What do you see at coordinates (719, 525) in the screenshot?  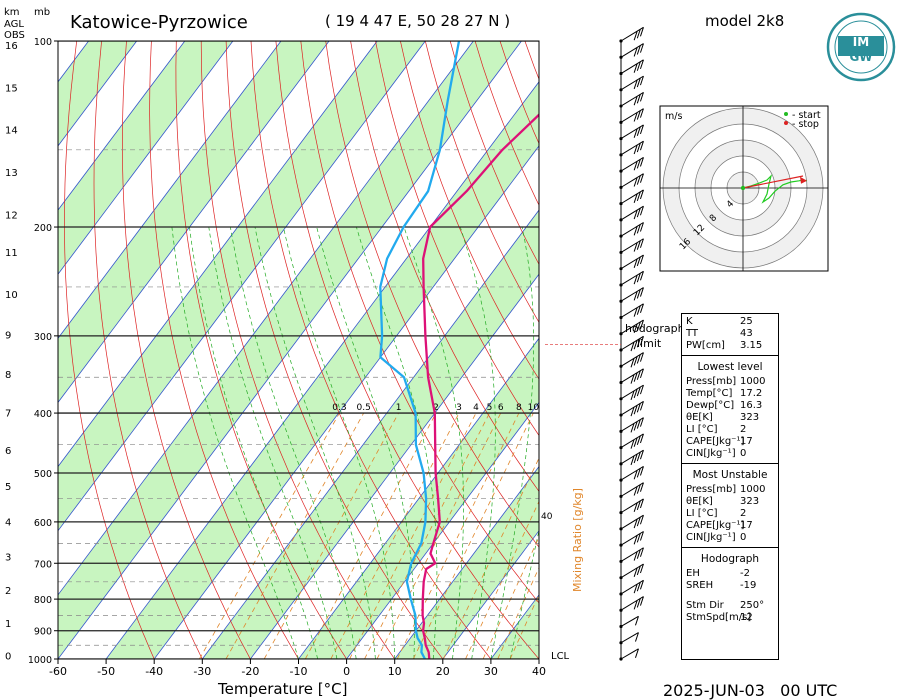 I see `index-row: CAPE[Jkg⁻¹] 17` at bounding box center [719, 525].